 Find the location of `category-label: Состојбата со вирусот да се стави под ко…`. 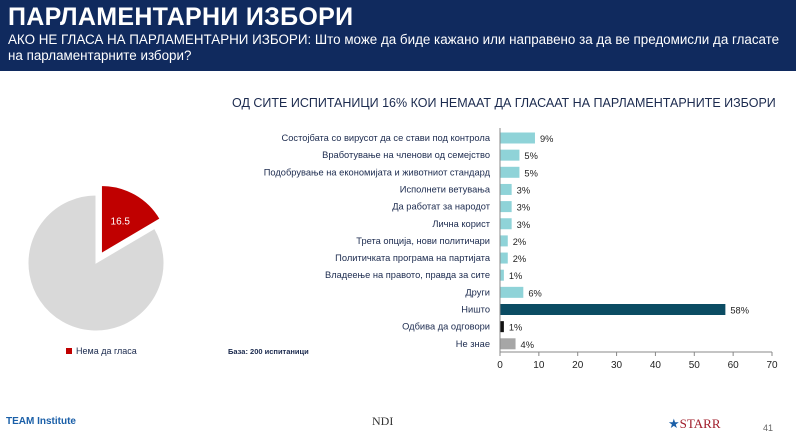

category-label: Состојбата со вирусот да се стави под ко… is located at coordinates (386, 138).